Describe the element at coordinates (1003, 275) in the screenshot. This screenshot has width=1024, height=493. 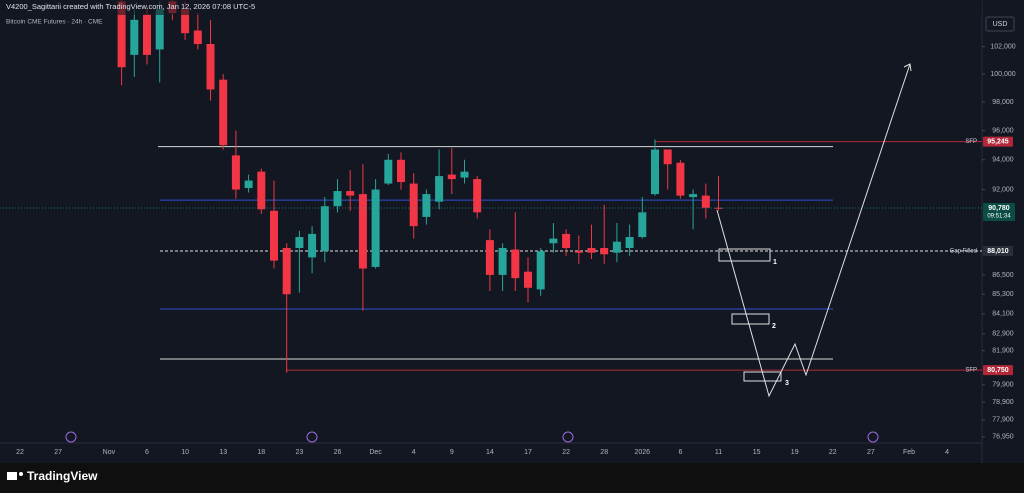
I see `y-tick-label: 86,500` at that location.